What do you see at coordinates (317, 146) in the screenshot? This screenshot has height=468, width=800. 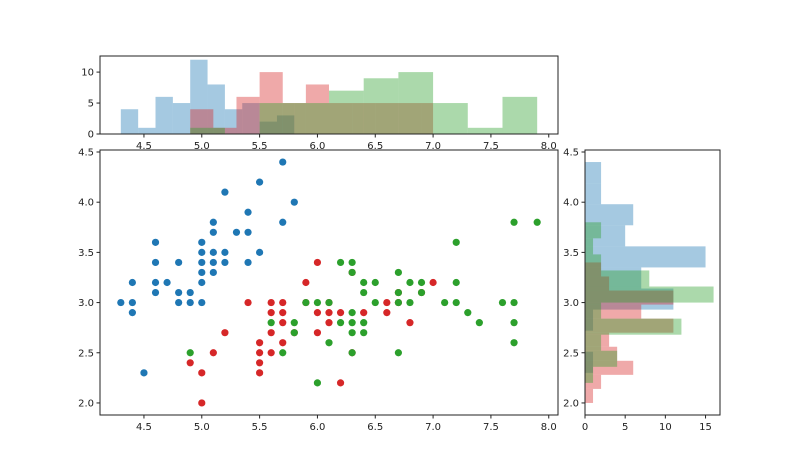 I see `x-tick-label: 6.0` at bounding box center [317, 146].